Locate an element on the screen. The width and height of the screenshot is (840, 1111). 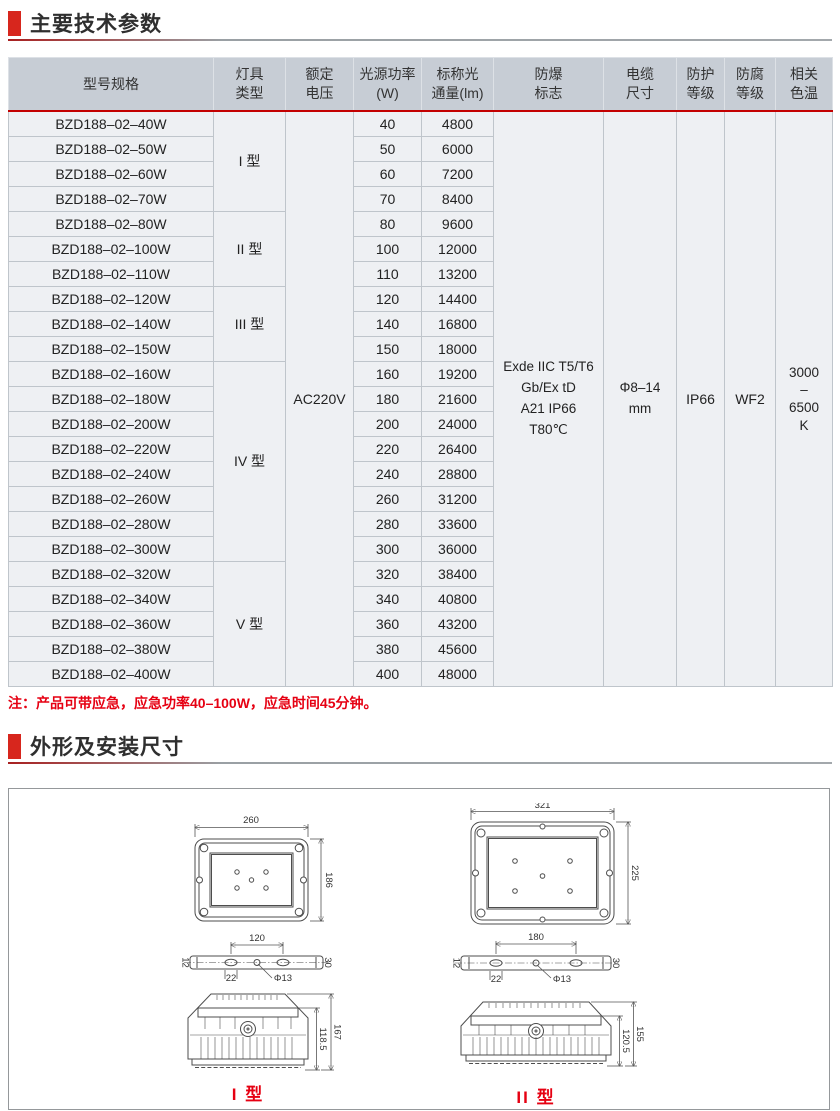
type1-plate-label: 22 is located at coordinates (231, 978).